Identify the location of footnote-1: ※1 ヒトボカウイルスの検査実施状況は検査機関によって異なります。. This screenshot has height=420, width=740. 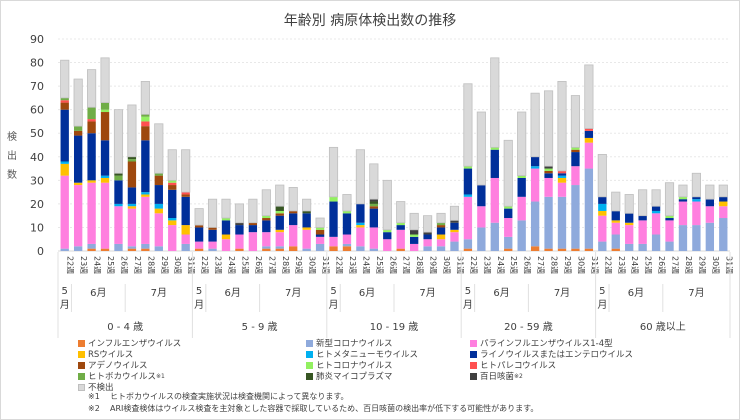
(313, 397).